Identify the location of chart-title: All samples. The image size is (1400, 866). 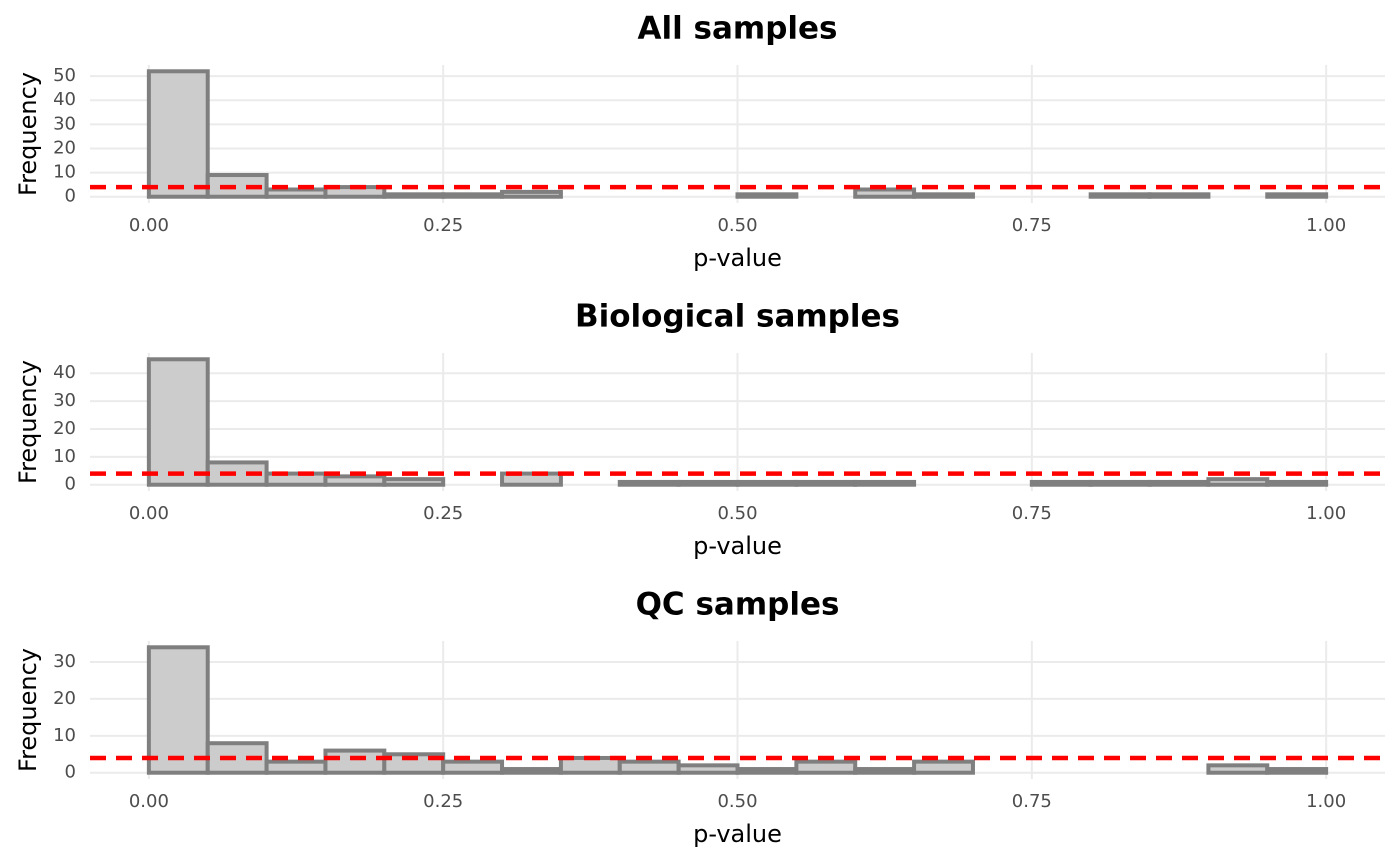
(737, 29).